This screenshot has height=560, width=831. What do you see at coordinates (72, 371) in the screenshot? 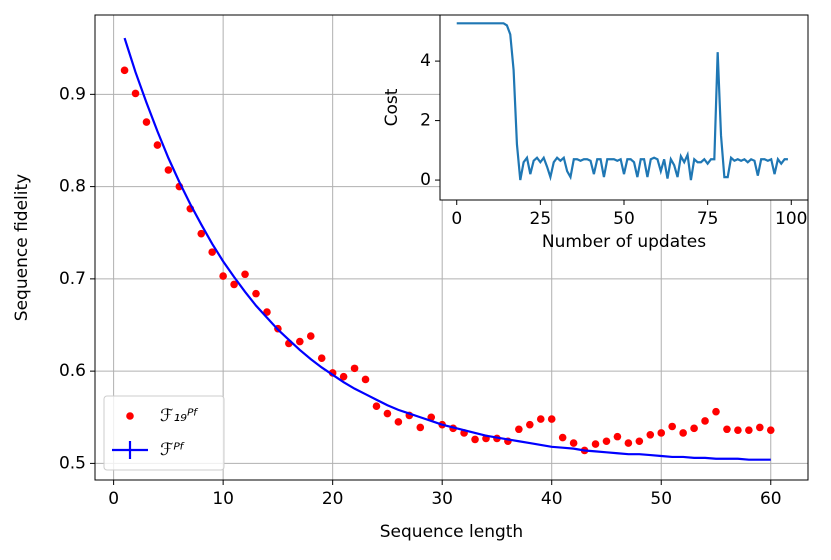
I see `y-tick-label: 0.6` at bounding box center [72, 371].